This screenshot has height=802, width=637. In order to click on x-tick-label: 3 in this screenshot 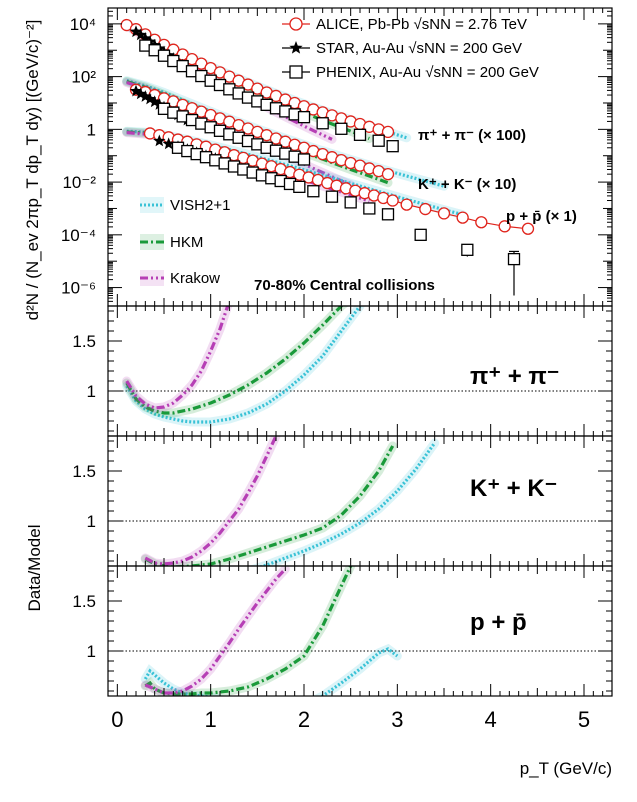, I will do `click(397, 719)`.